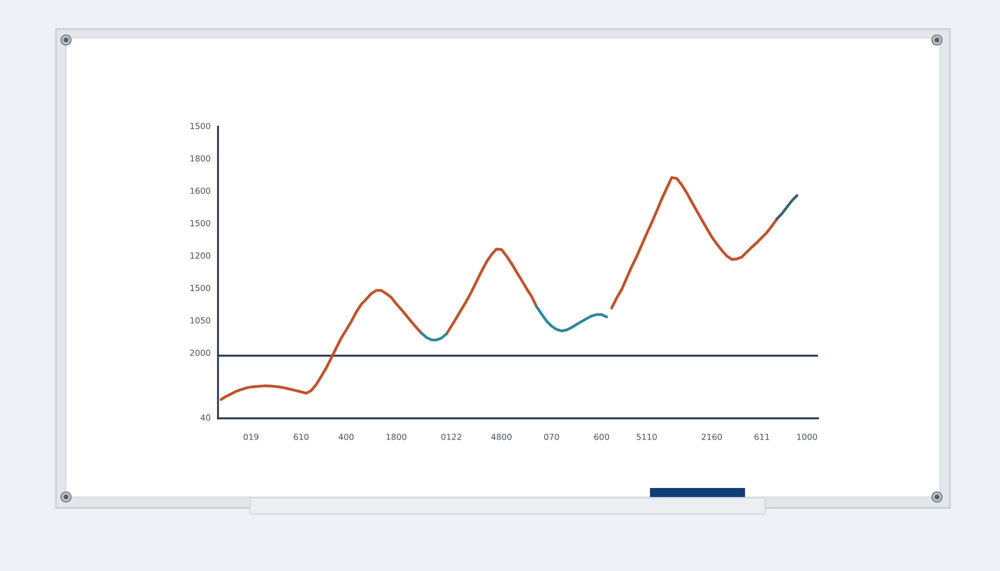 This screenshot has height=571, width=1000. What do you see at coordinates (551, 437) in the screenshot?
I see `x-tick-label: 070` at bounding box center [551, 437].